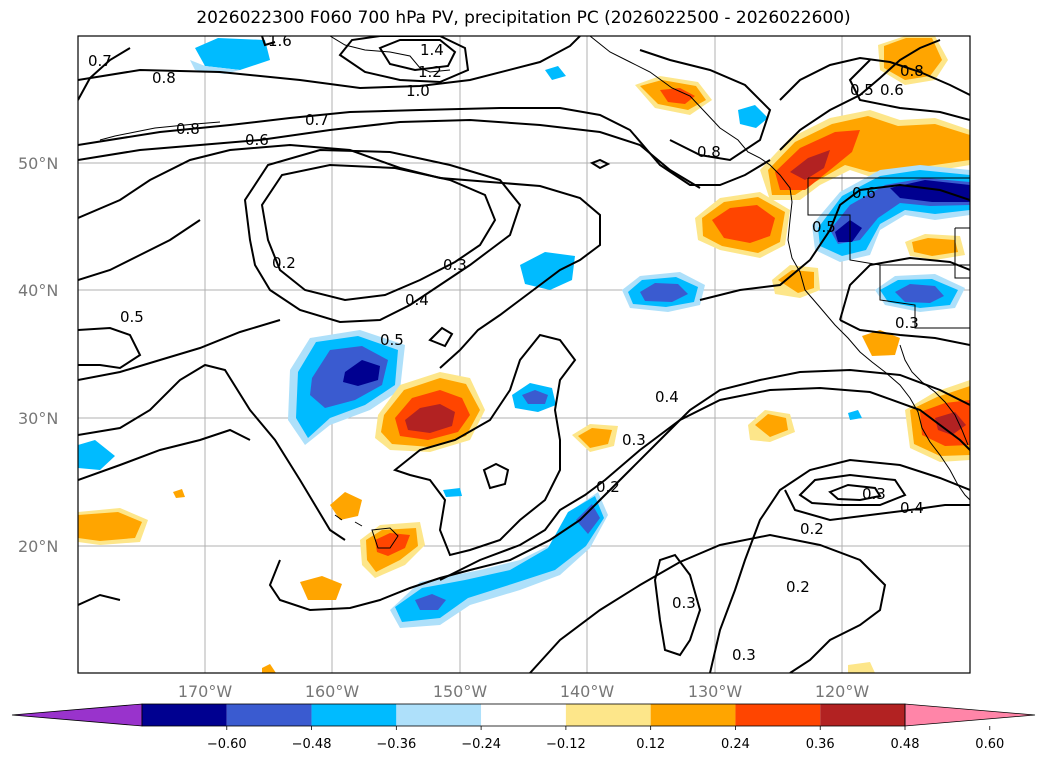 The image size is (1047, 765). I want to click on lon-label: 140°W, so click(587, 691).